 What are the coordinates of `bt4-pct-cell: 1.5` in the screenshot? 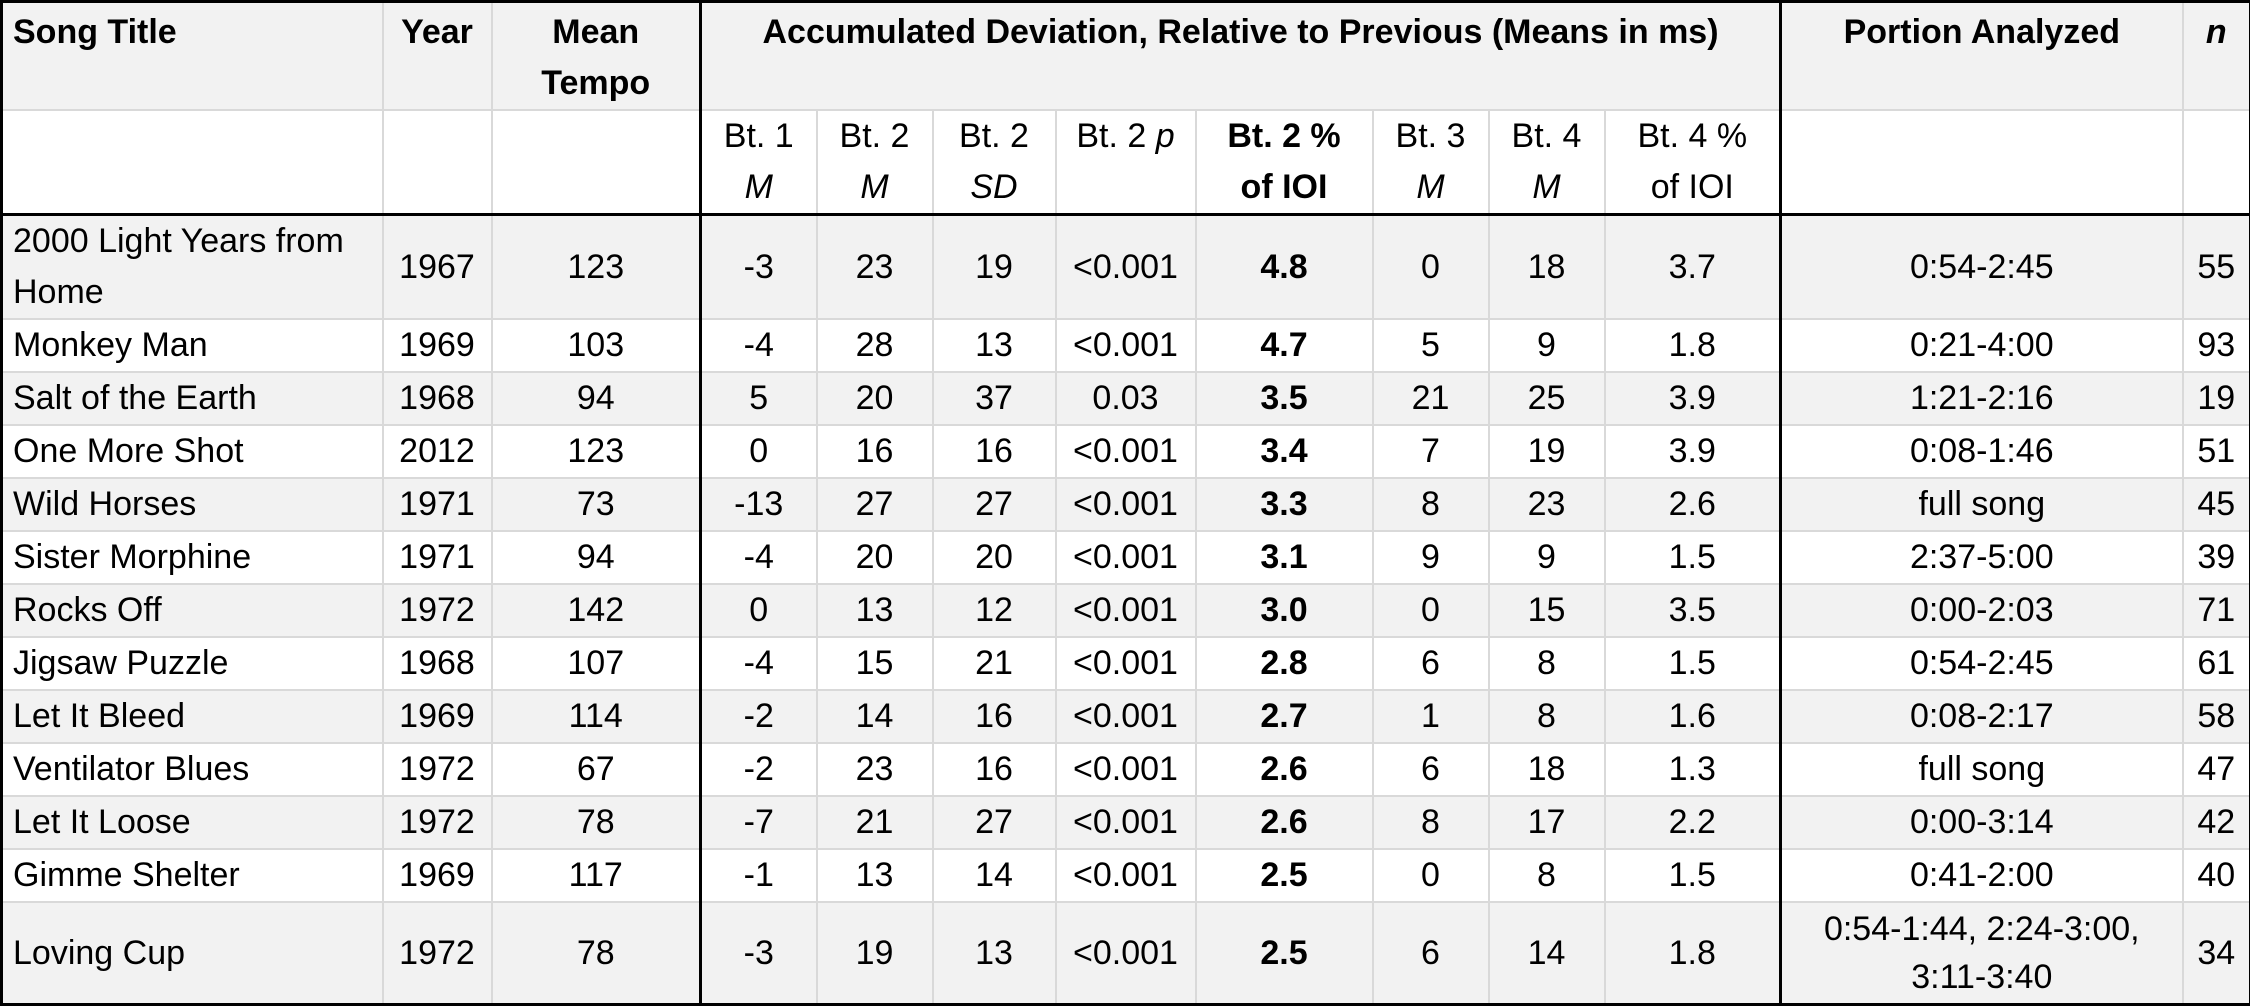 It's located at (1693, 557).